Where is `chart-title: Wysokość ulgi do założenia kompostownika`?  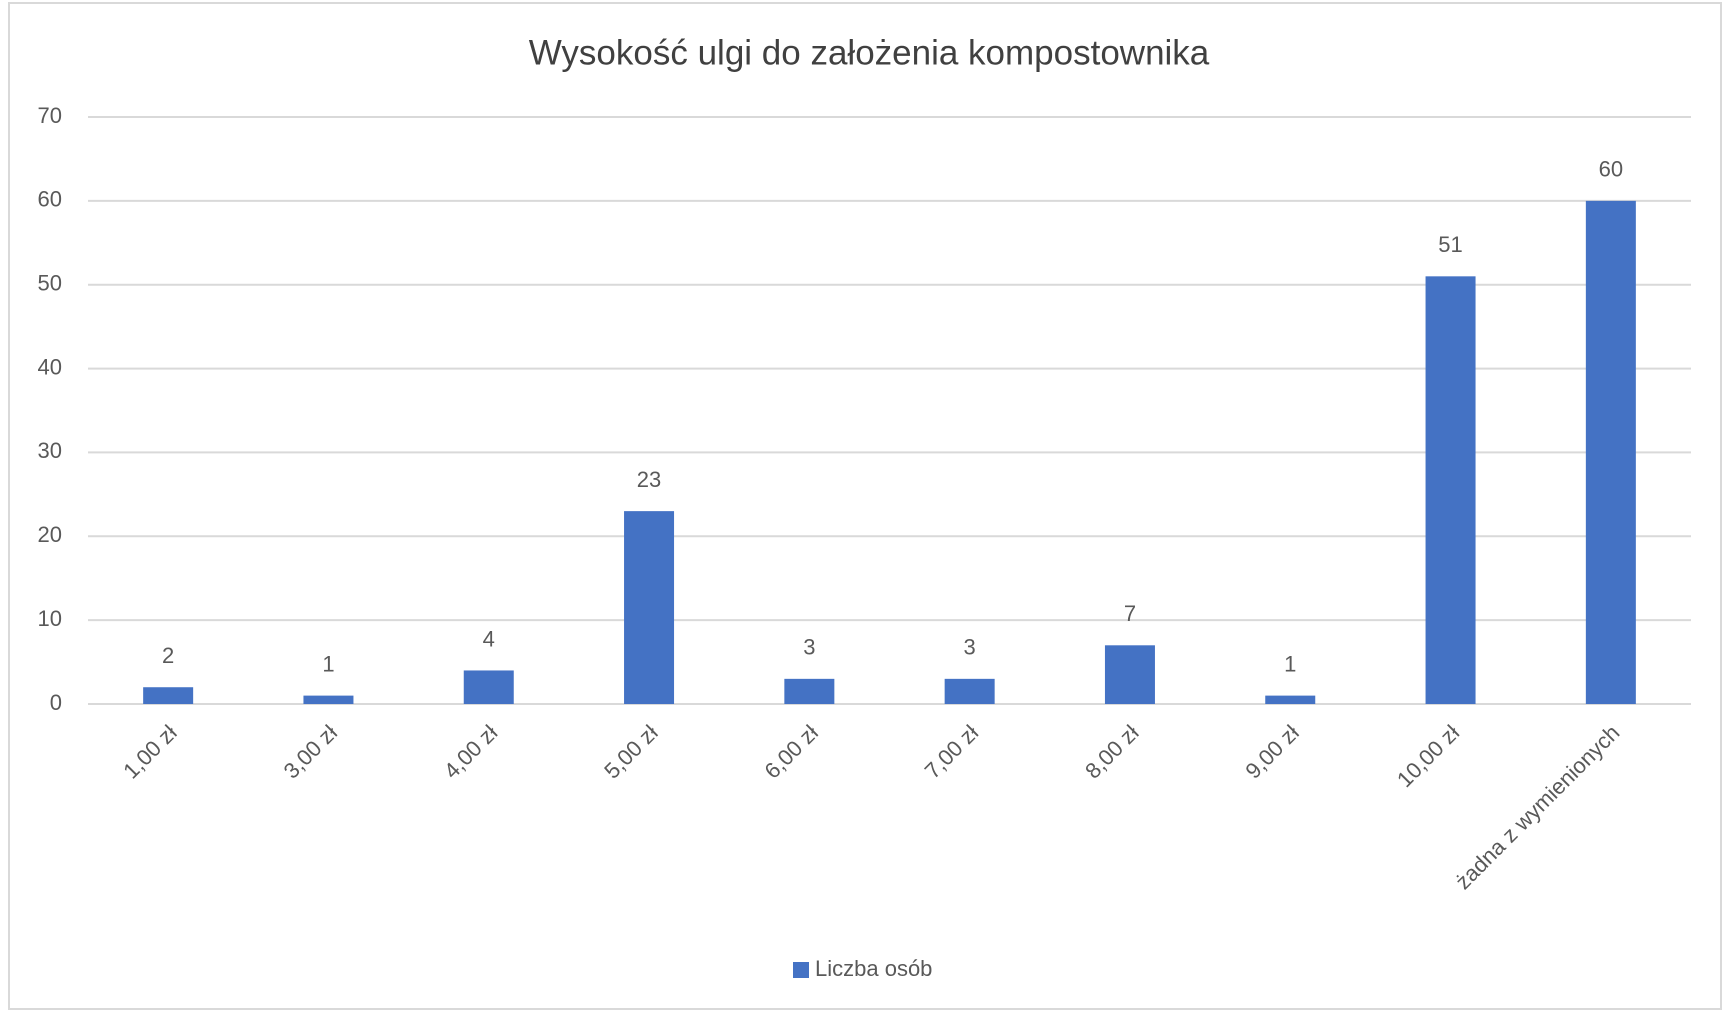 chart-title: Wysokość ulgi do założenia kompostownika is located at coordinates (869, 52).